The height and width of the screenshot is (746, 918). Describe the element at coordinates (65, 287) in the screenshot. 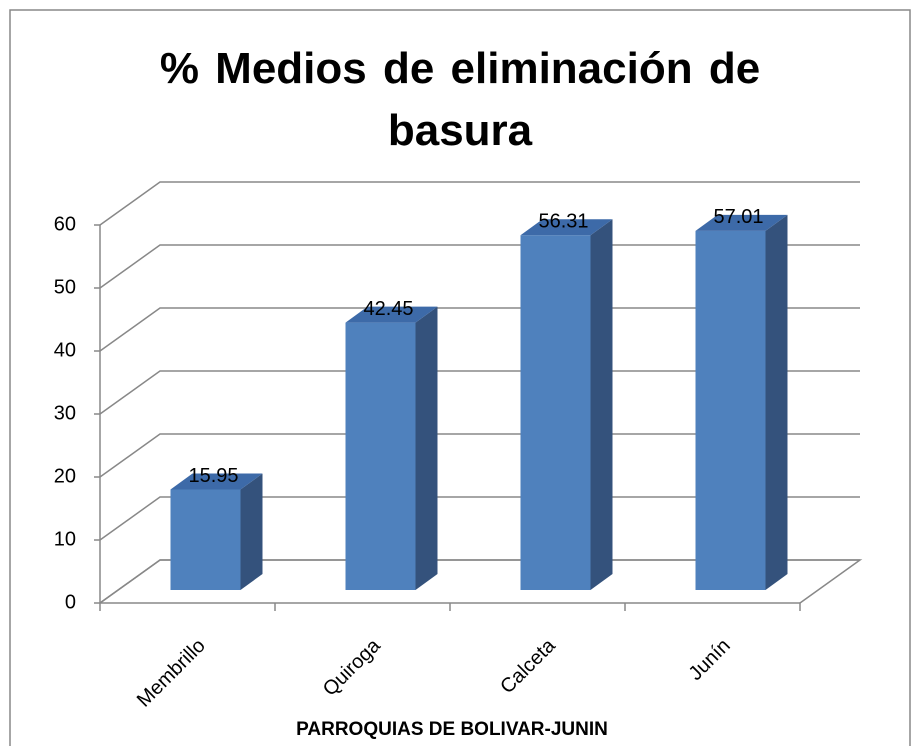

I see `y-tick-label: 50` at that location.